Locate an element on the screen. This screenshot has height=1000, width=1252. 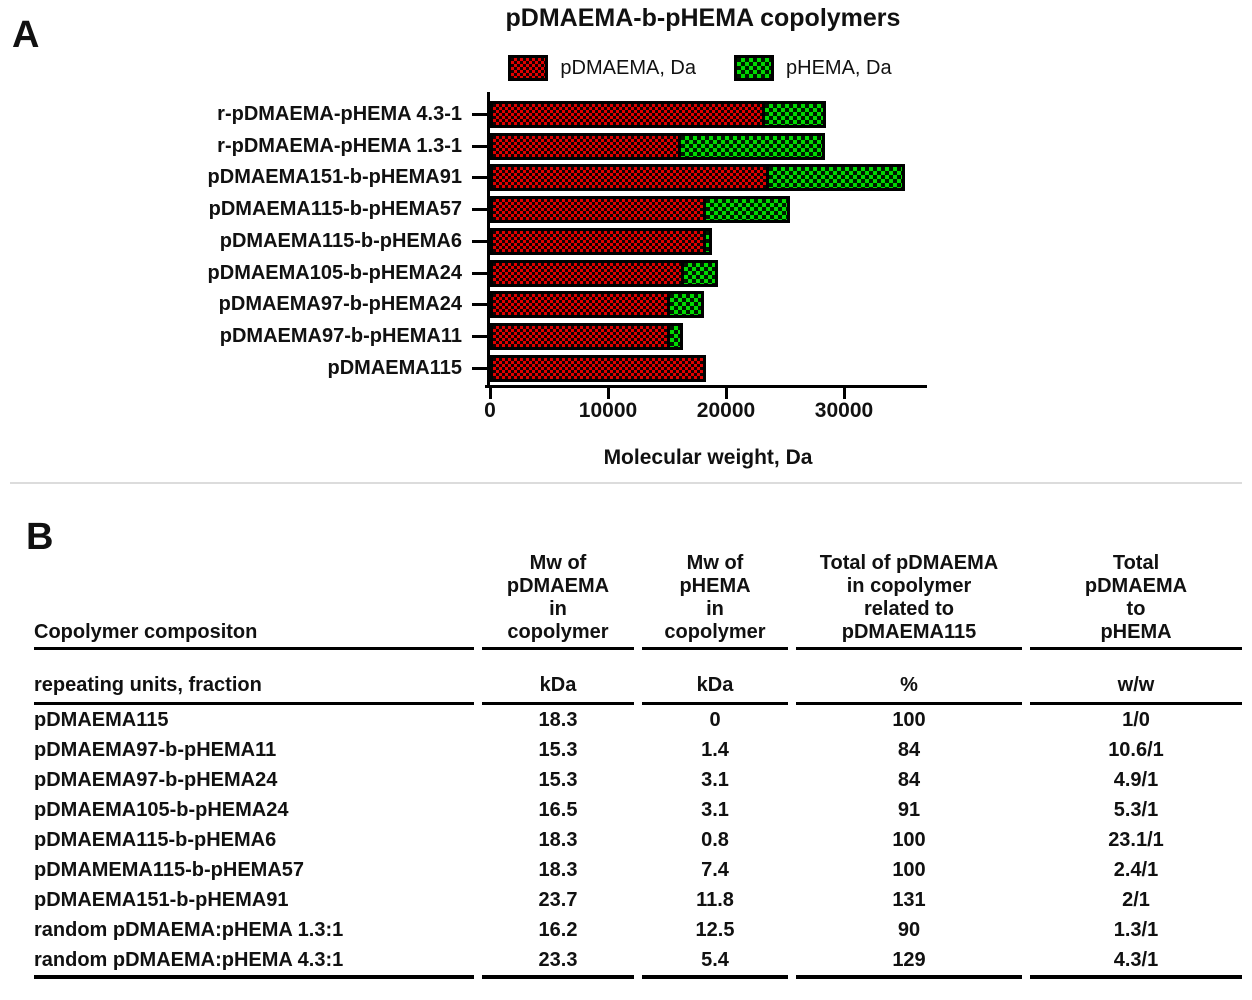
cell-mw-pdmaema: 23.3 is located at coordinates (558, 962).